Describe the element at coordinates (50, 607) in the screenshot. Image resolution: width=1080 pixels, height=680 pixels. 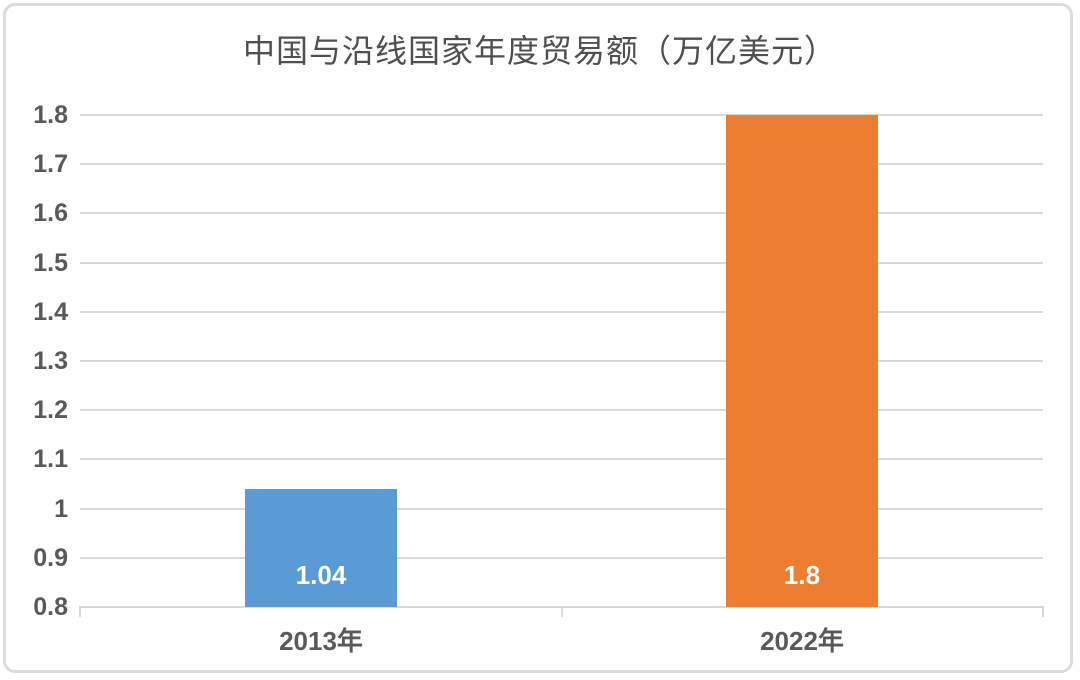
I see `y-axis-tick-label: 0.8` at that location.